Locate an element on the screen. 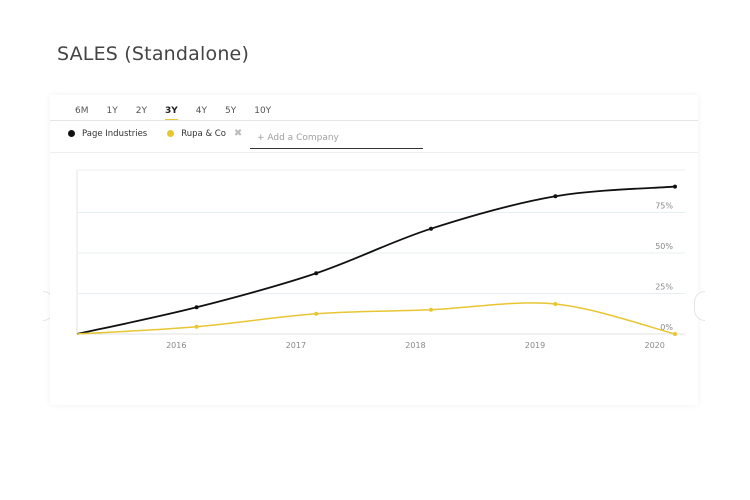  x-tick-label: 2016 is located at coordinates (176, 345).